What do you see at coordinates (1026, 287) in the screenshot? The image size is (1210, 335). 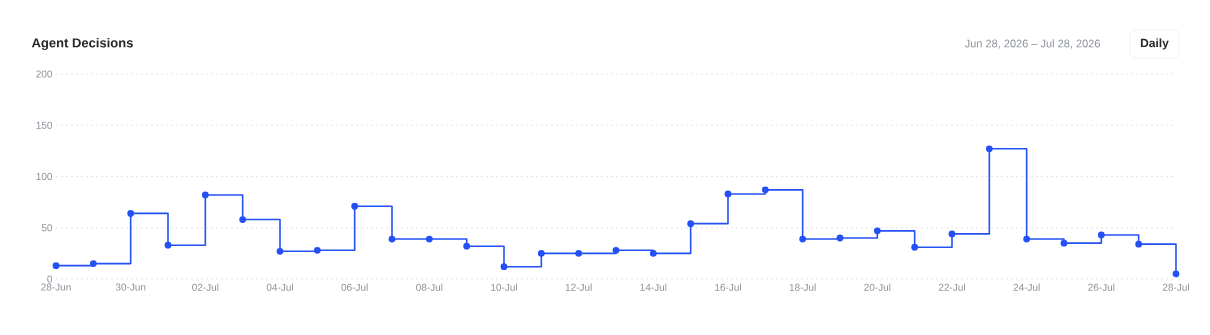 I see `x-tick-label: 24-Jul` at bounding box center [1026, 287].